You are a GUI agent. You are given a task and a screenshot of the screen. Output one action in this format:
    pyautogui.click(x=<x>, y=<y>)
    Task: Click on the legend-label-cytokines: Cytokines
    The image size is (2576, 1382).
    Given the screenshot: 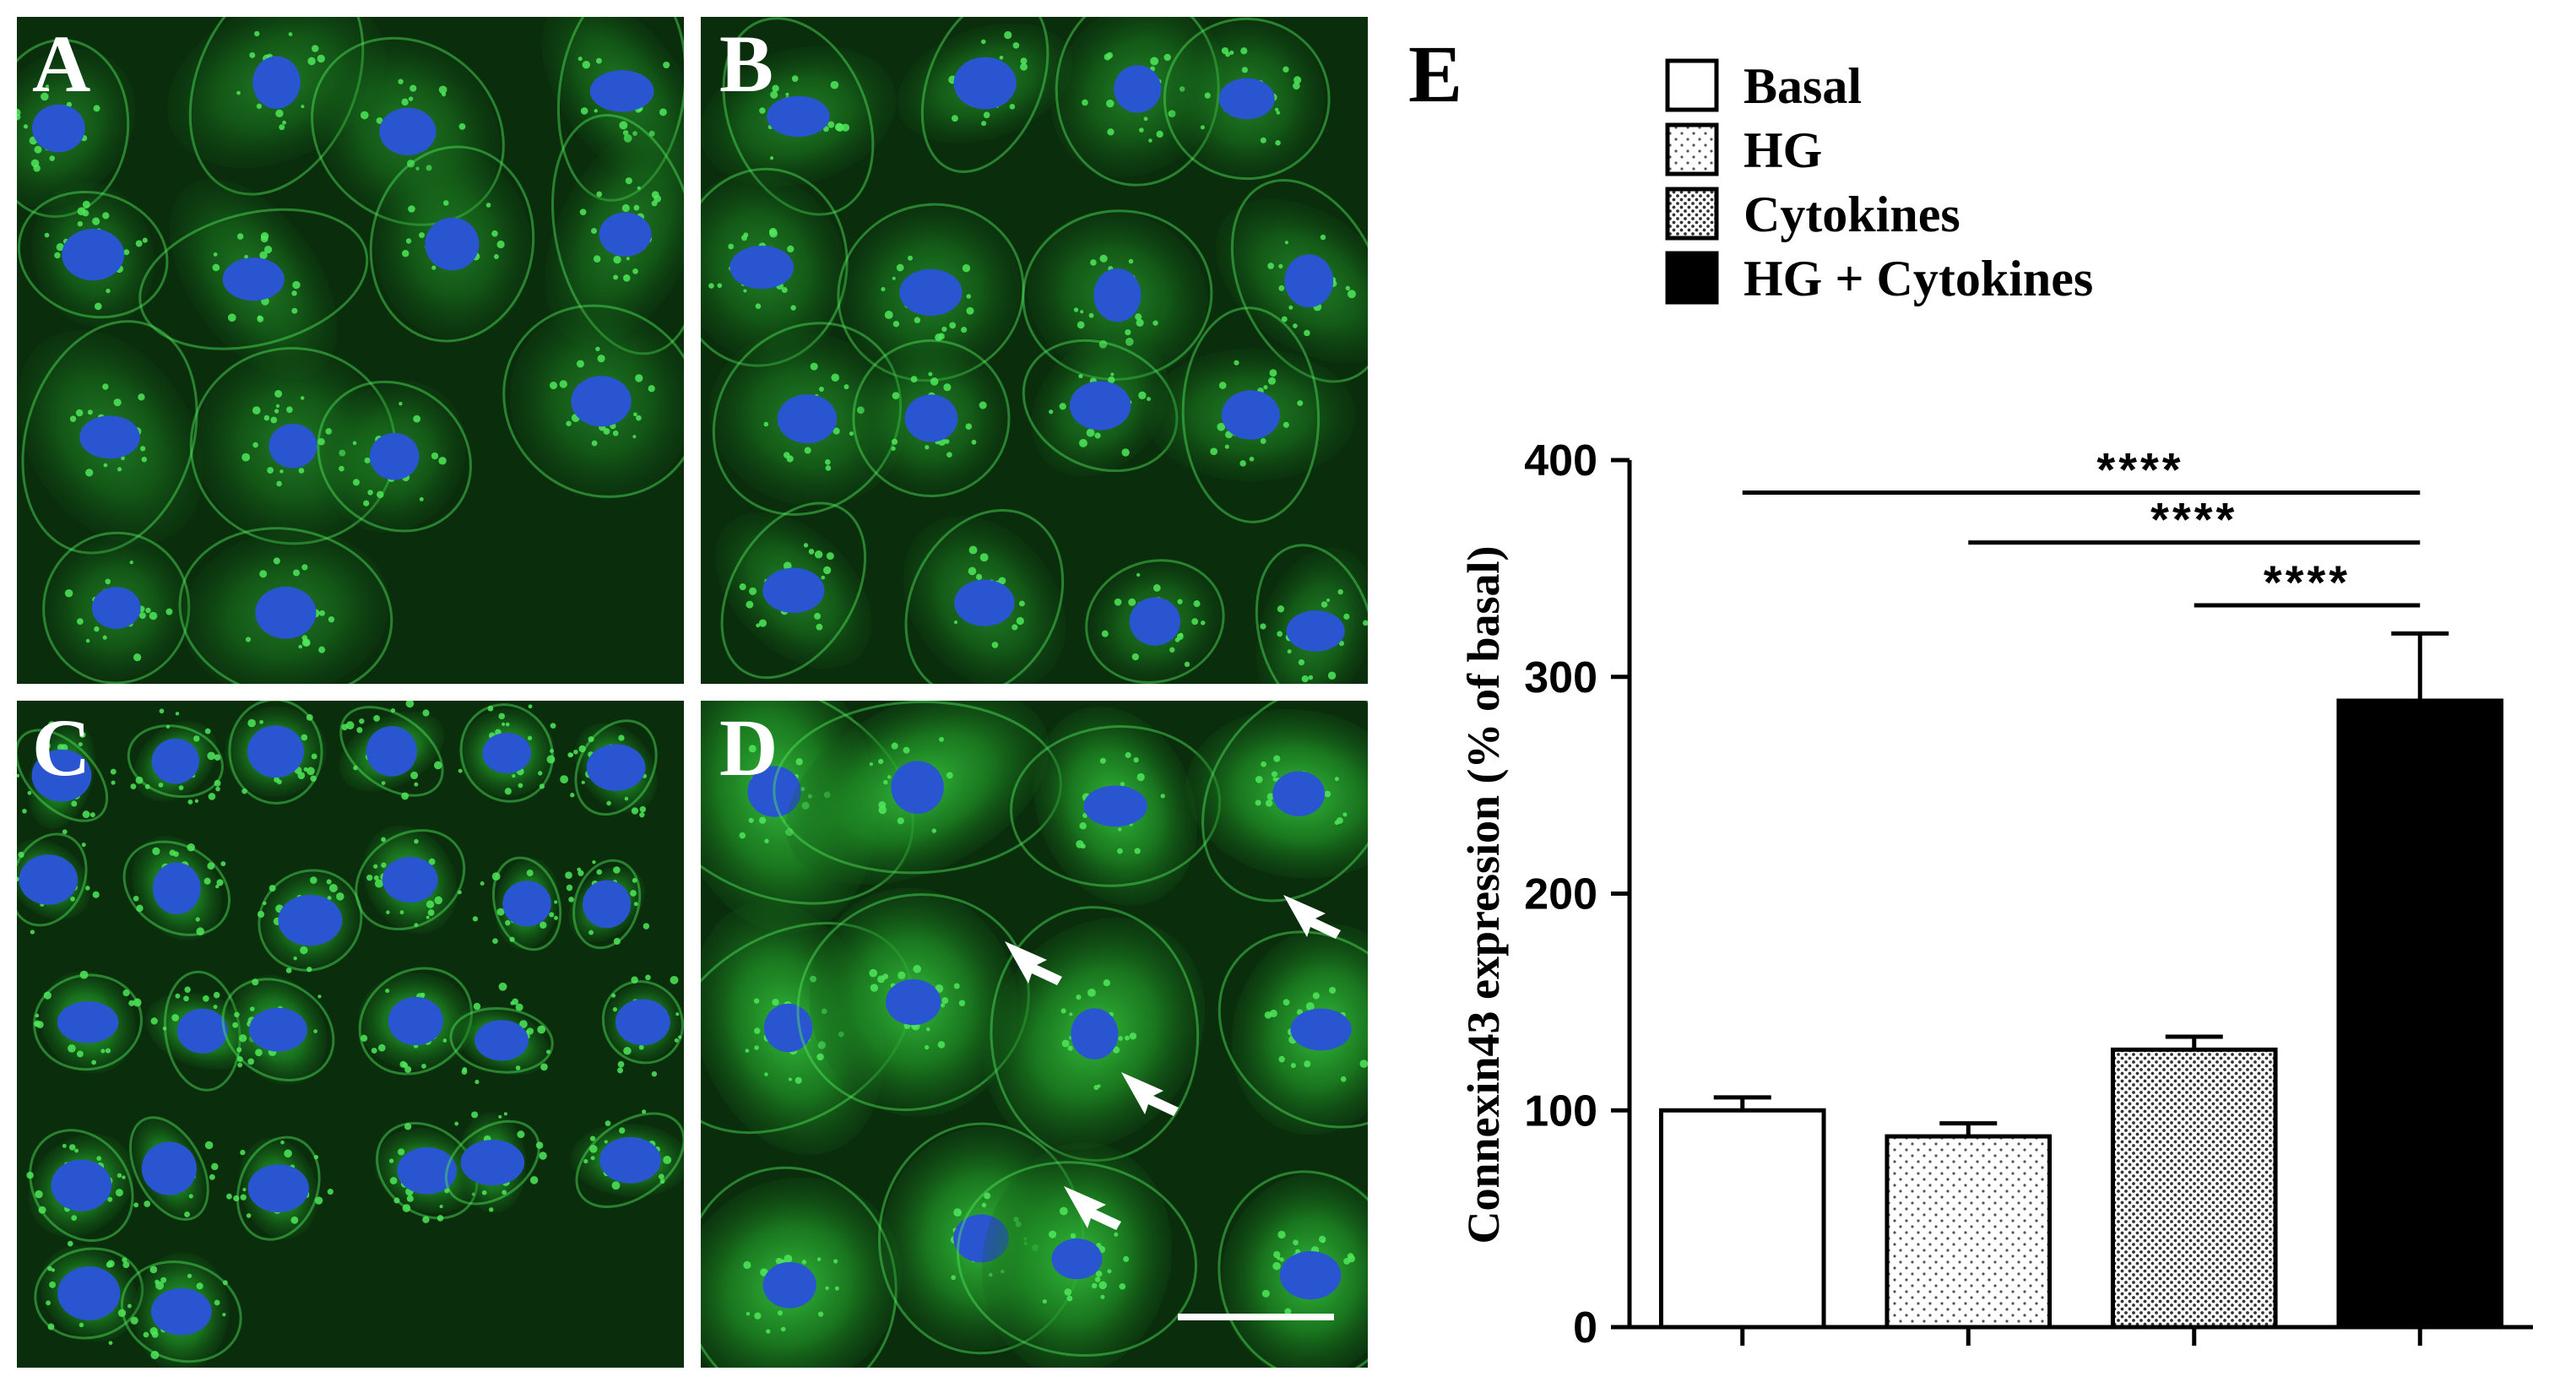 What is the action you would take?
    pyautogui.click(x=1852, y=215)
    